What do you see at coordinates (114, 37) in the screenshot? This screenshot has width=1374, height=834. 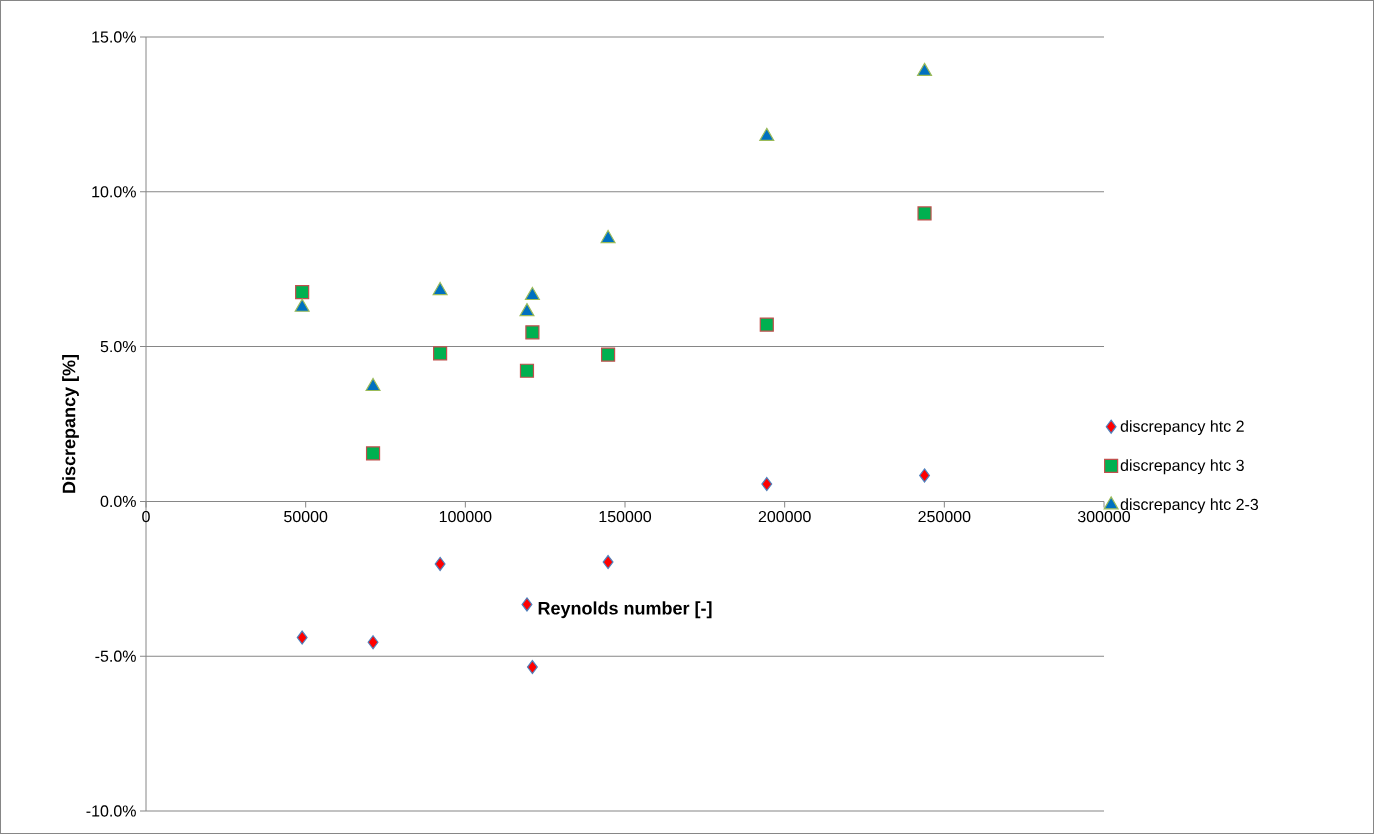 I see `y-tick-label: 15.0%` at bounding box center [114, 37].